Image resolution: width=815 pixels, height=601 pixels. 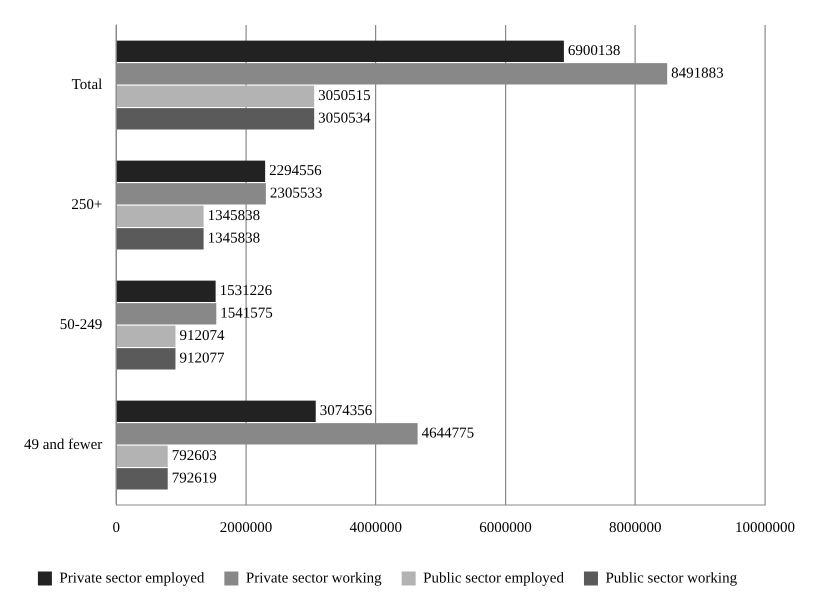 What do you see at coordinates (202, 336) in the screenshot?
I see `data-label: 912074` at bounding box center [202, 336].